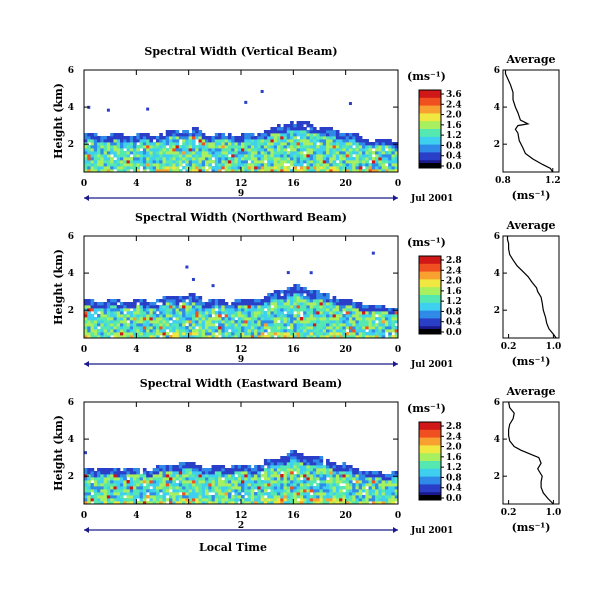 The width and height of the screenshot is (613, 598). Describe the element at coordinates (136, 350) in the screenshot. I see `x-tick-label: 4` at that location.